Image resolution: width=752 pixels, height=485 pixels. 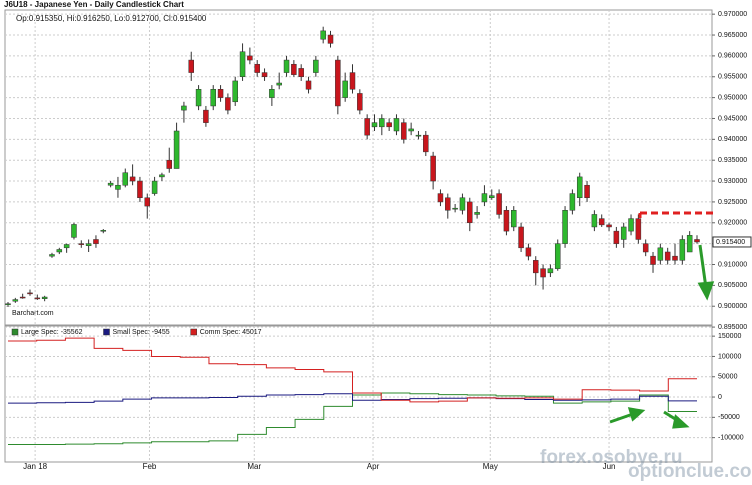 I want to click on y-tick-label: 0.905000, so click(x=732, y=285).